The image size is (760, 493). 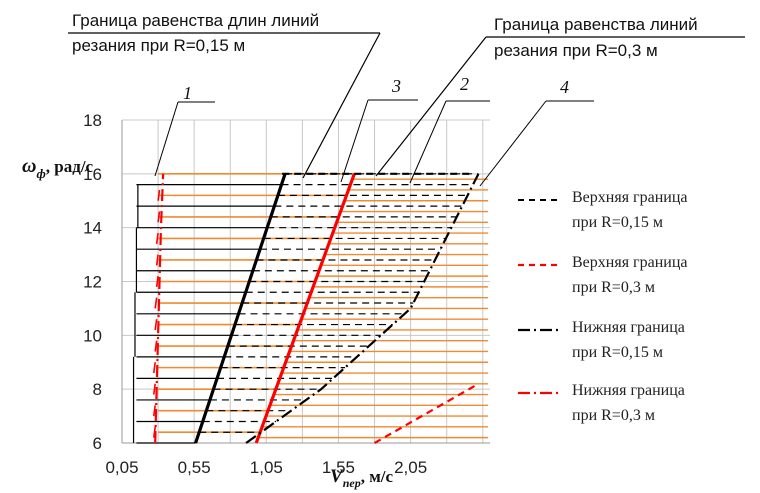 I want to click on y-tick-label: 8, so click(x=97, y=389).